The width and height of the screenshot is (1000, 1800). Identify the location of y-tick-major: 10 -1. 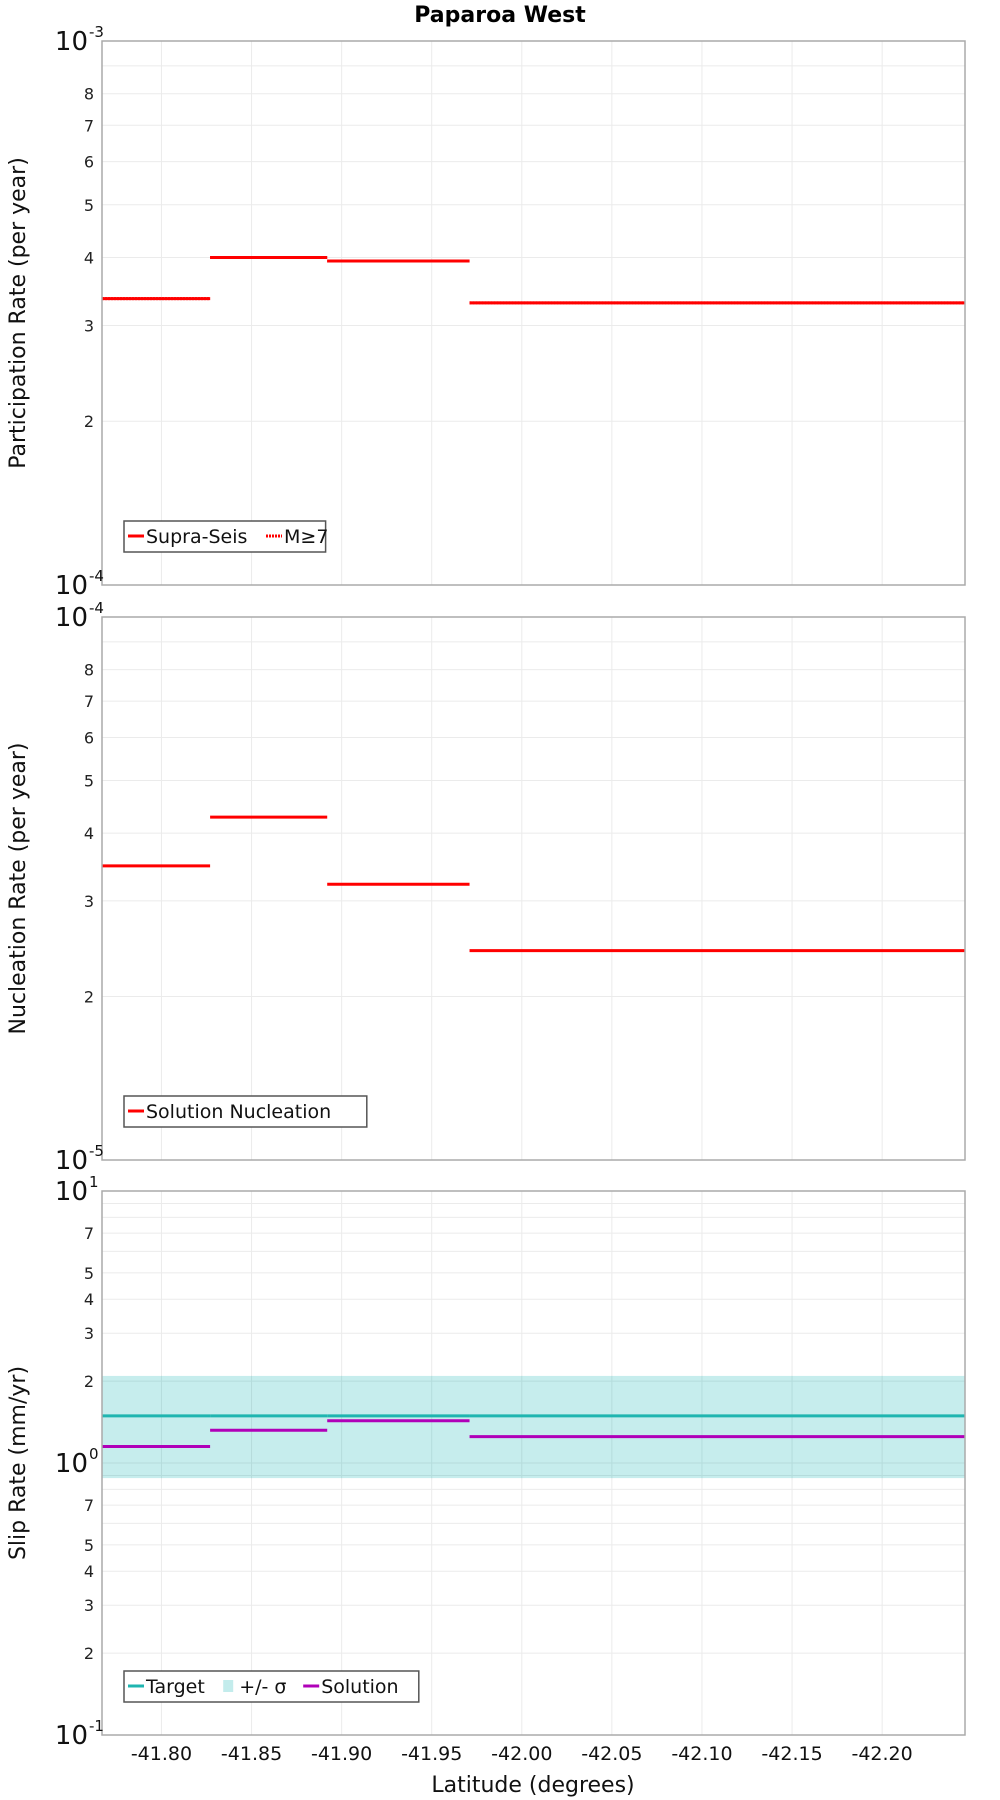
(79, 1734).